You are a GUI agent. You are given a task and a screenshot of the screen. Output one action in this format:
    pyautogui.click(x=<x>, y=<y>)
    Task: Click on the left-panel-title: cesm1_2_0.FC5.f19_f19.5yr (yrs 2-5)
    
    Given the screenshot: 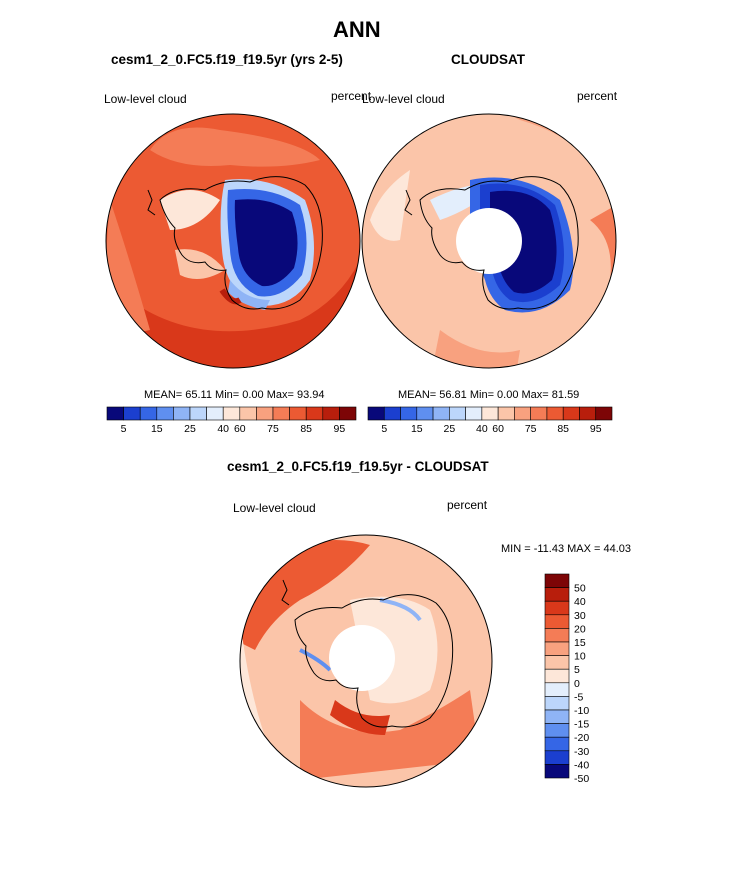 What is the action you would take?
    pyautogui.click(x=227, y=59)
    